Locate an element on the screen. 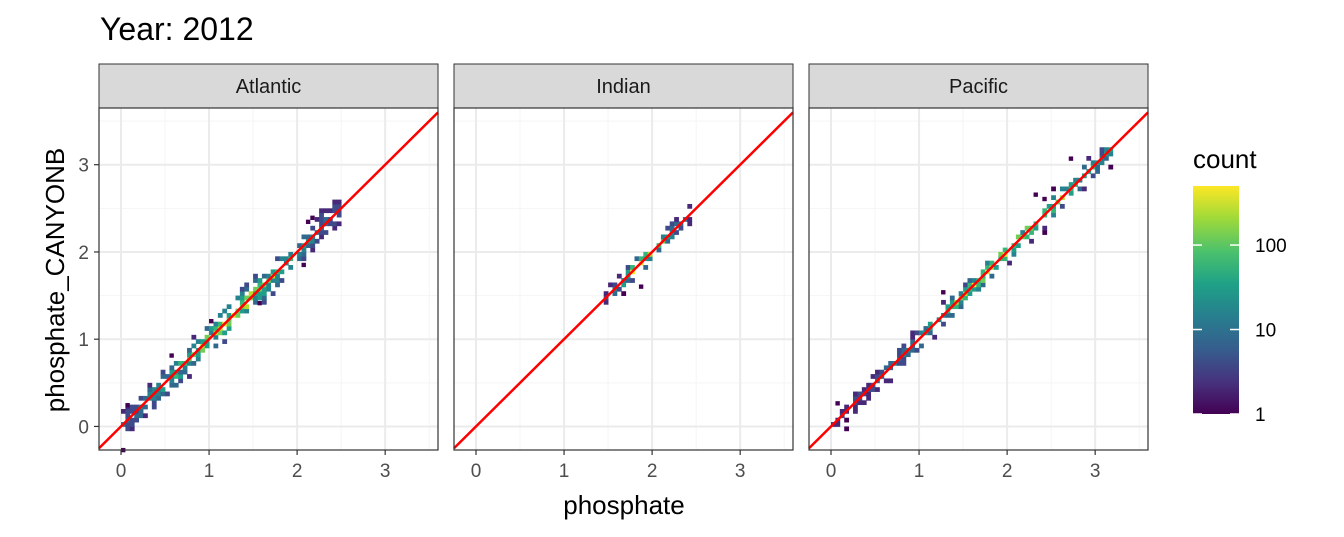 Image resolution: width=1344 pixels, height=537 pixels. colorbar is located at coordinates (1216, 300).